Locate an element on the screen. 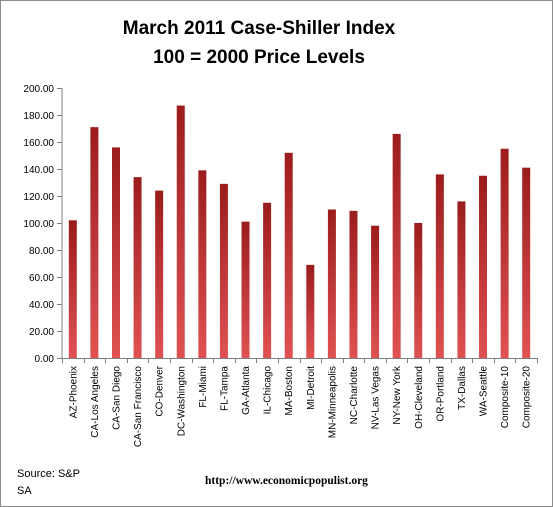 The height and width of the screenshot is (507, 553). x-category-label: DC-Washington is located at coordinates (181, 401).